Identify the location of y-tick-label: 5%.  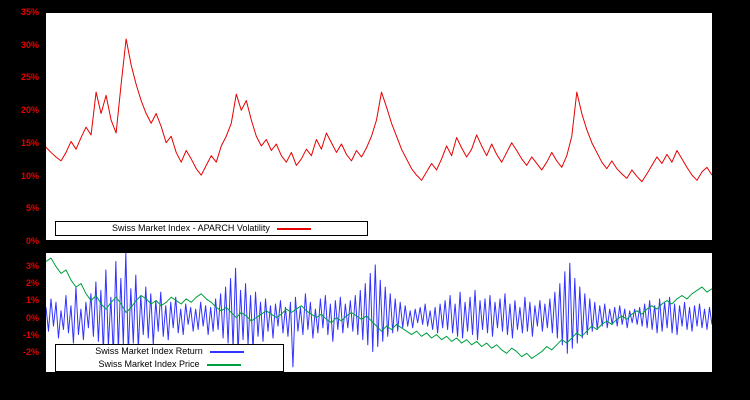
(32, 208).